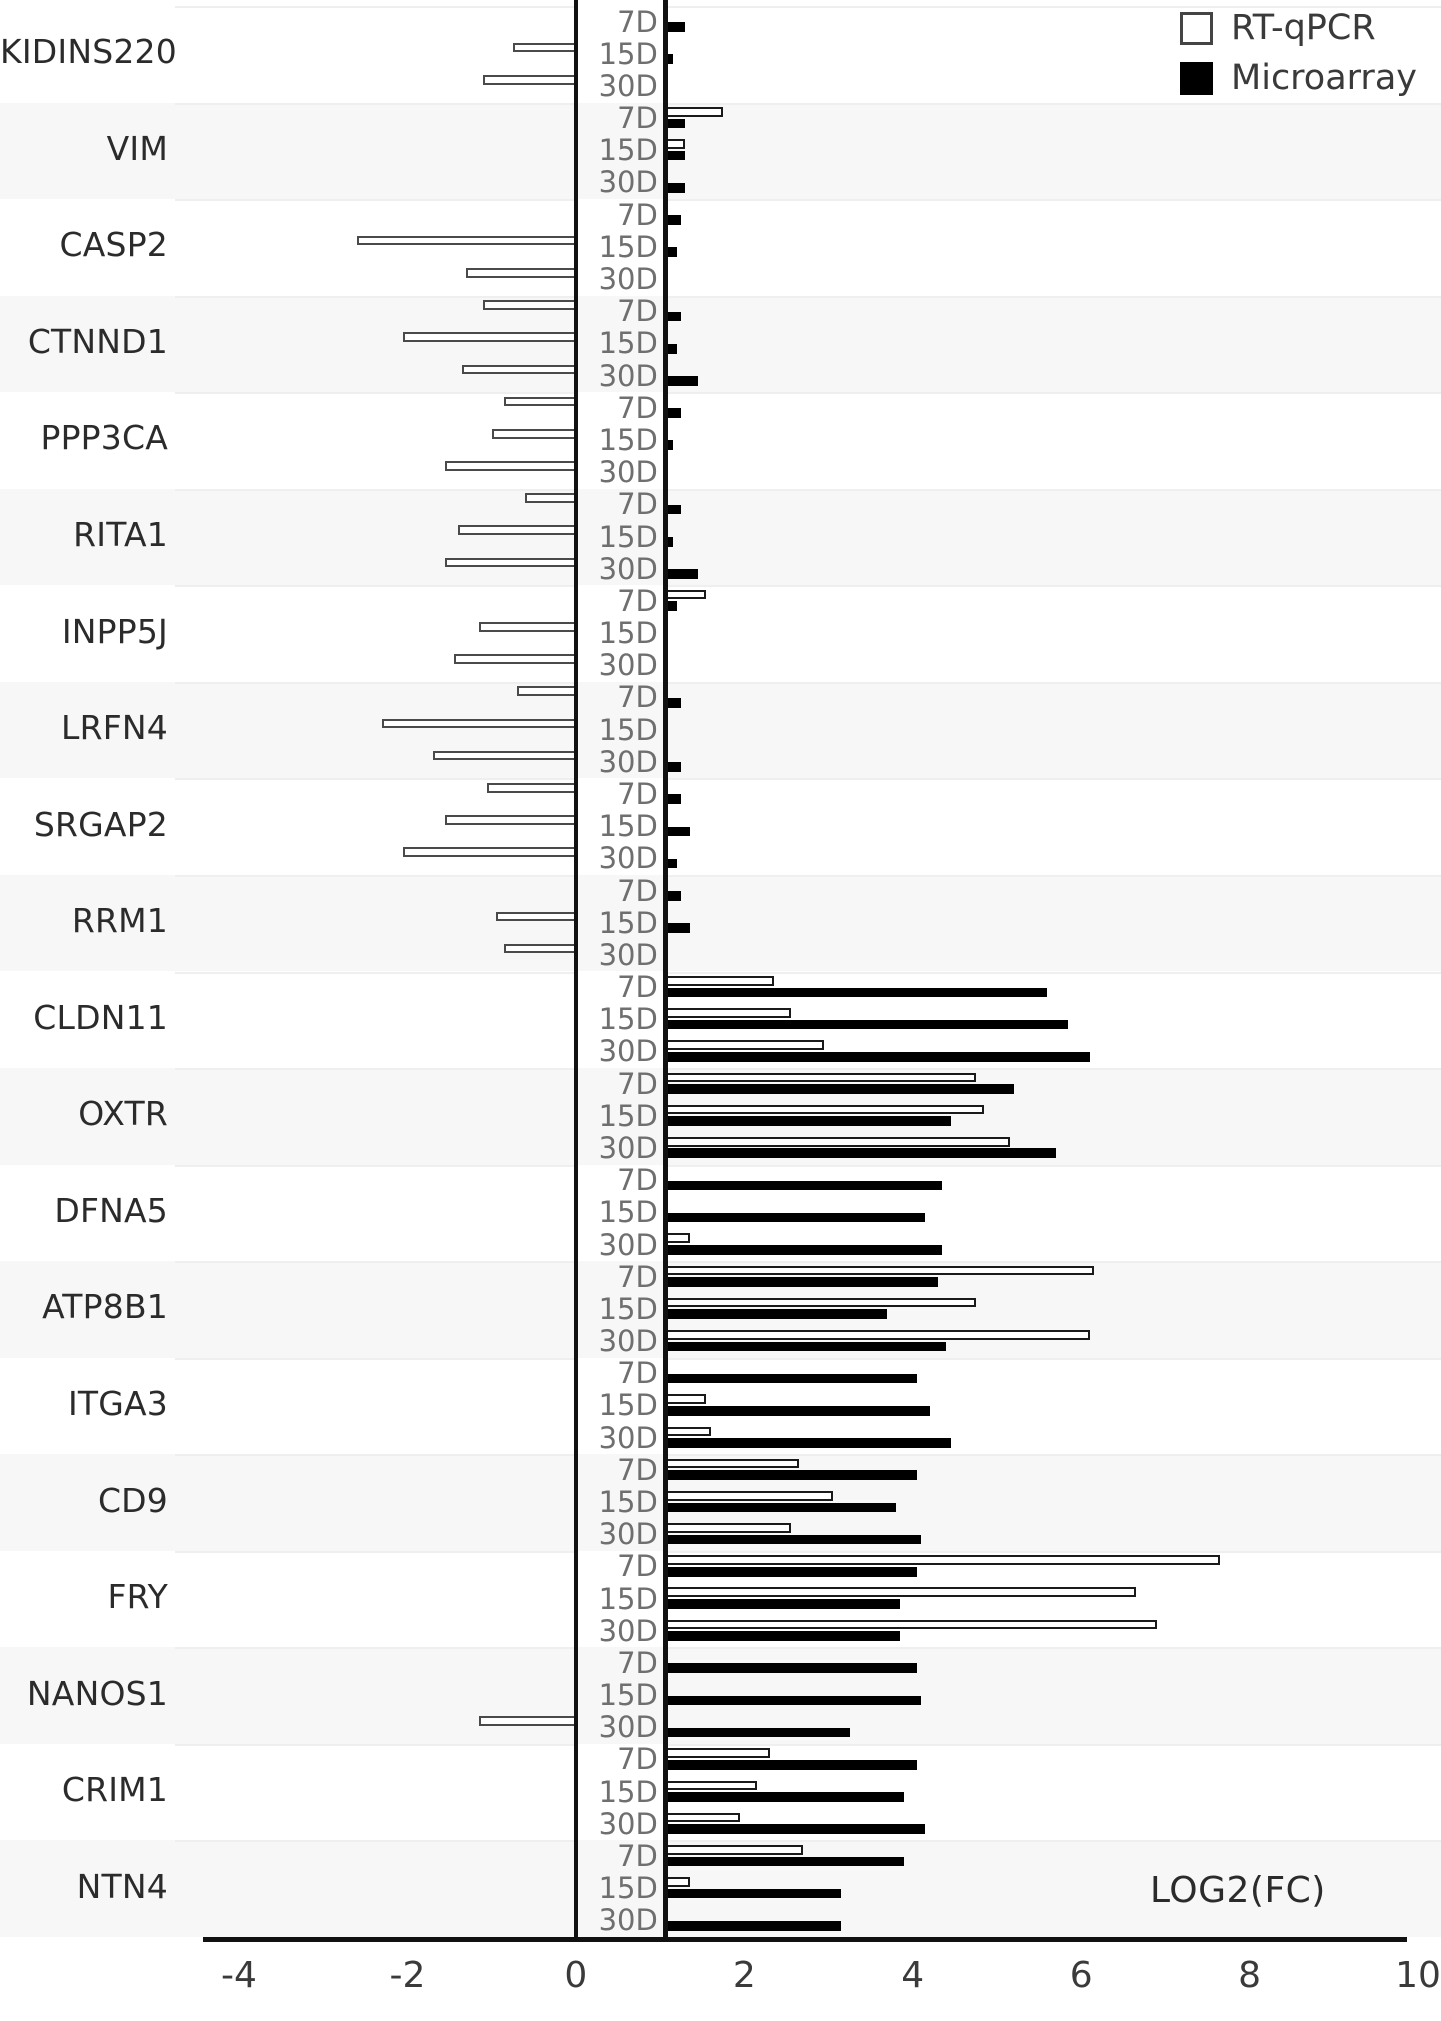 Image resolution: width=1441 pixels, height=2021 pixels. I want to click on gene-row: PPP3CA 7D 15D 30D, so click(720, 440).